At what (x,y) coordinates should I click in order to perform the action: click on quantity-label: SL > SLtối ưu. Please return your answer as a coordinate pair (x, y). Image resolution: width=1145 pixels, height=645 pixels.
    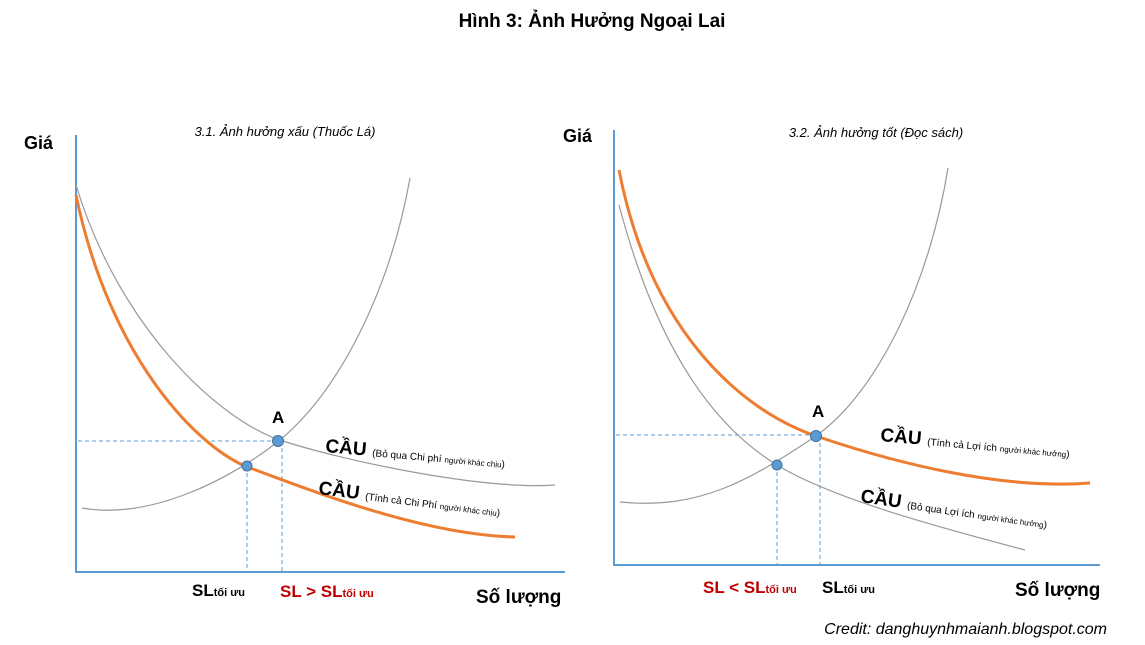
    Looking at the image, I should click on (327, 591).